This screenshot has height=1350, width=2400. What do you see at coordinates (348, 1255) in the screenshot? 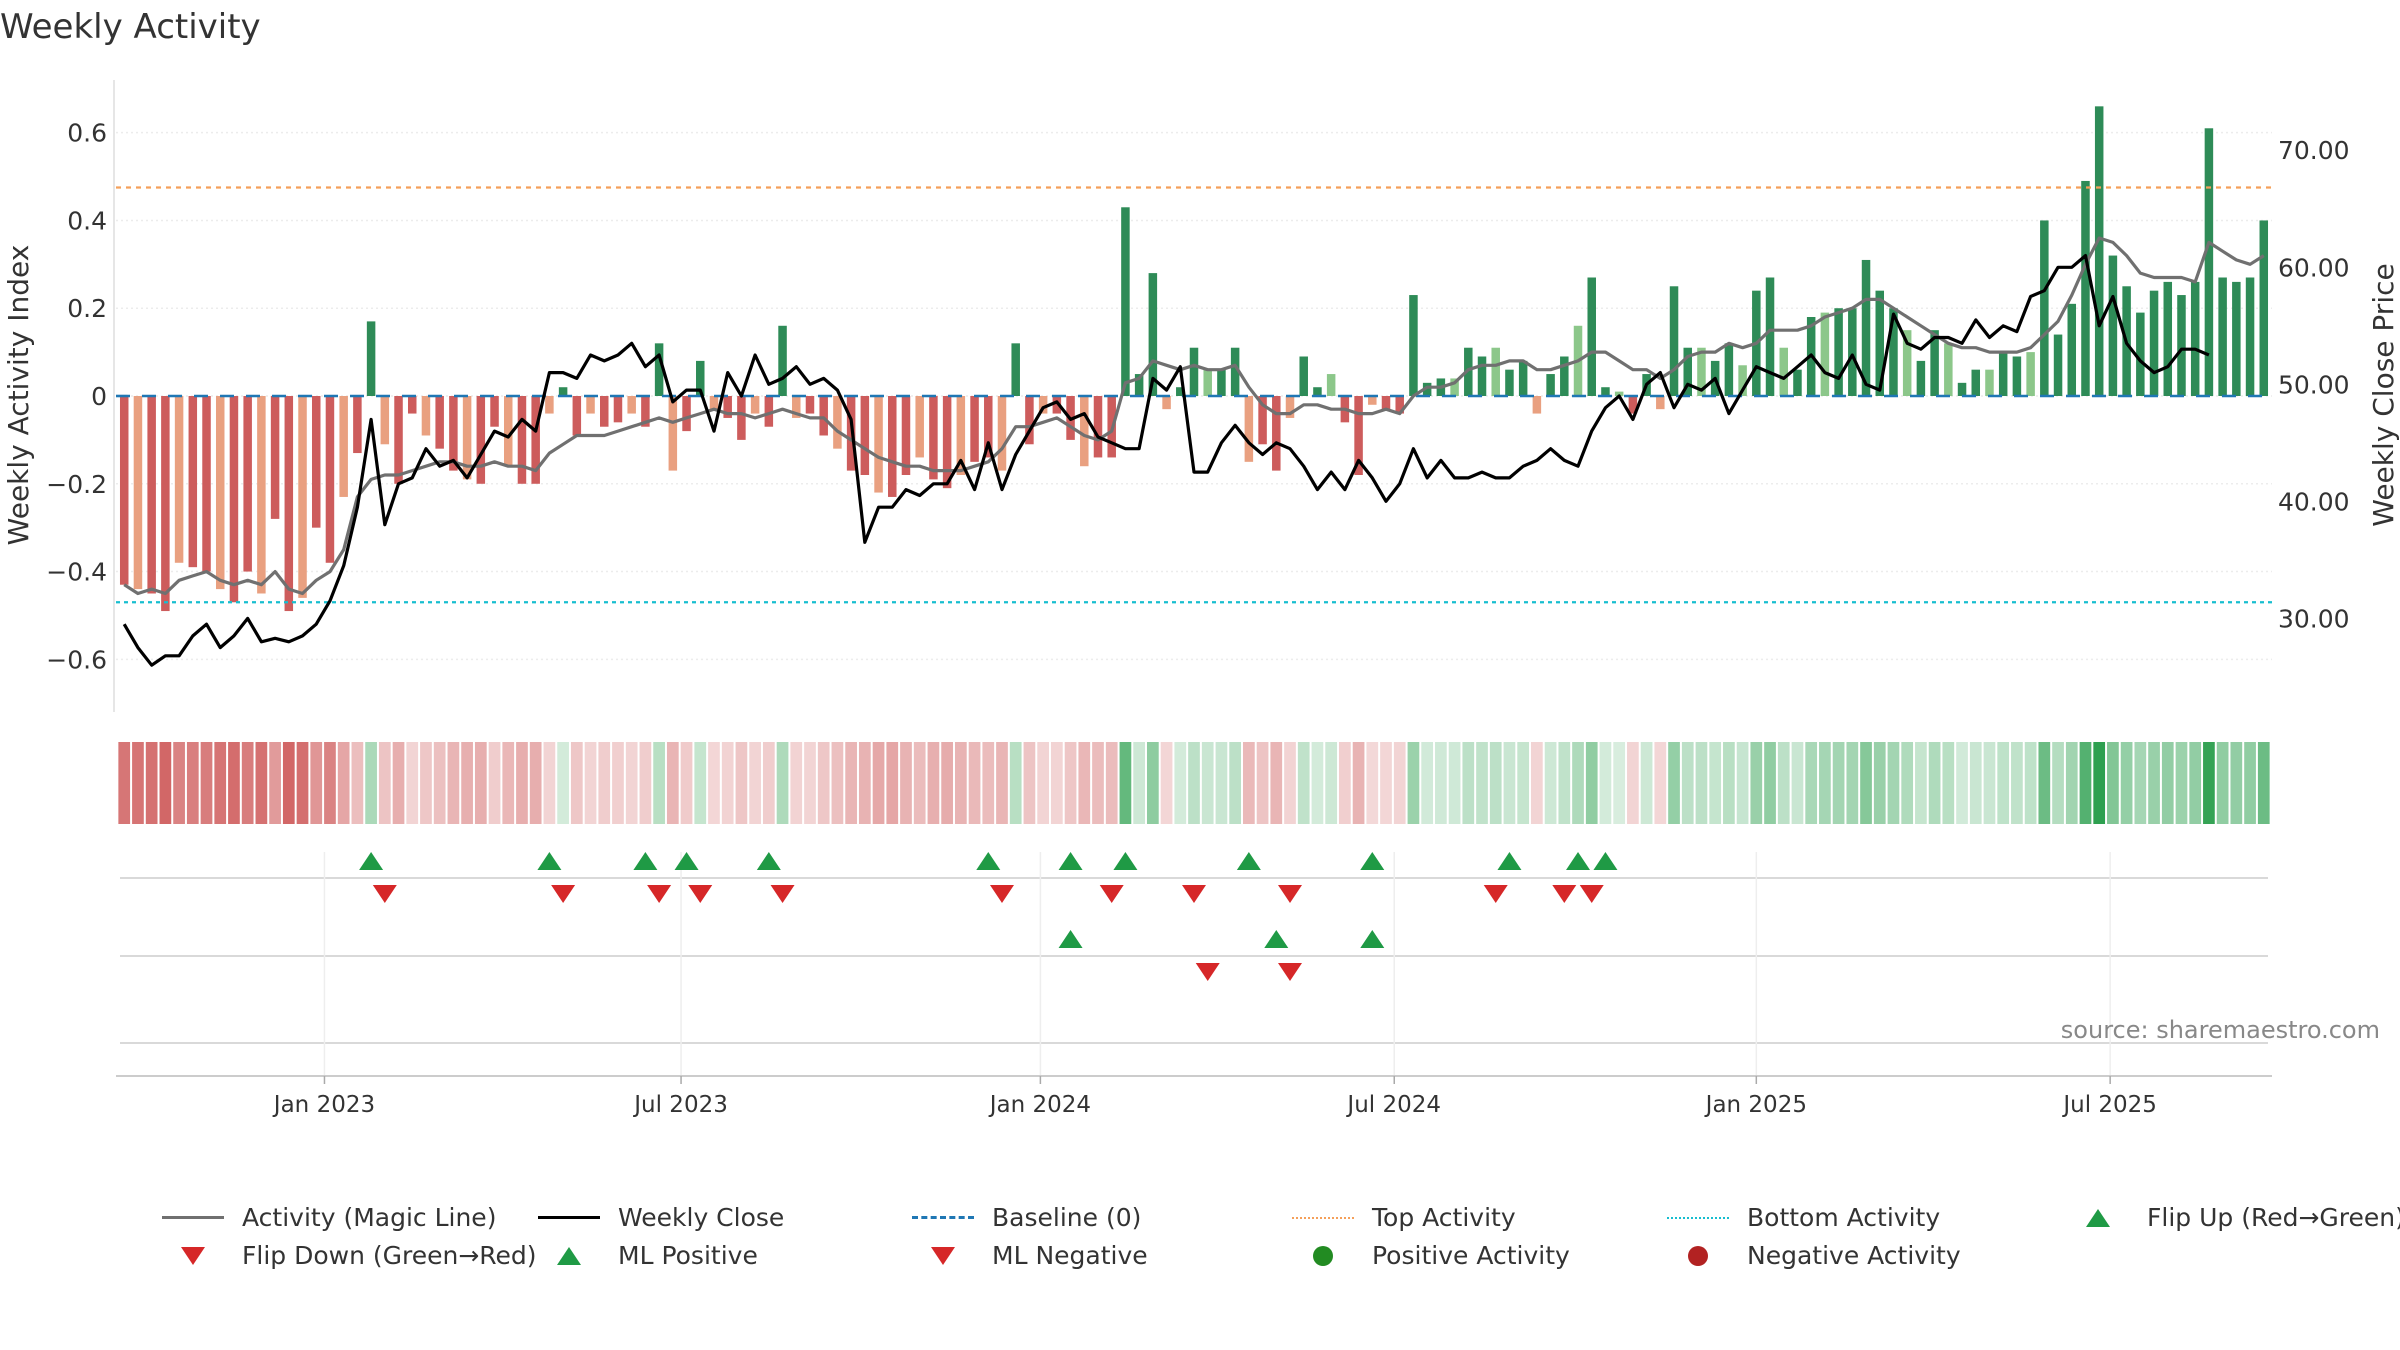
I see `legend-item-flip-down-green-red: Flip Down (Green→Red)` at bounding box center [348, 1255].